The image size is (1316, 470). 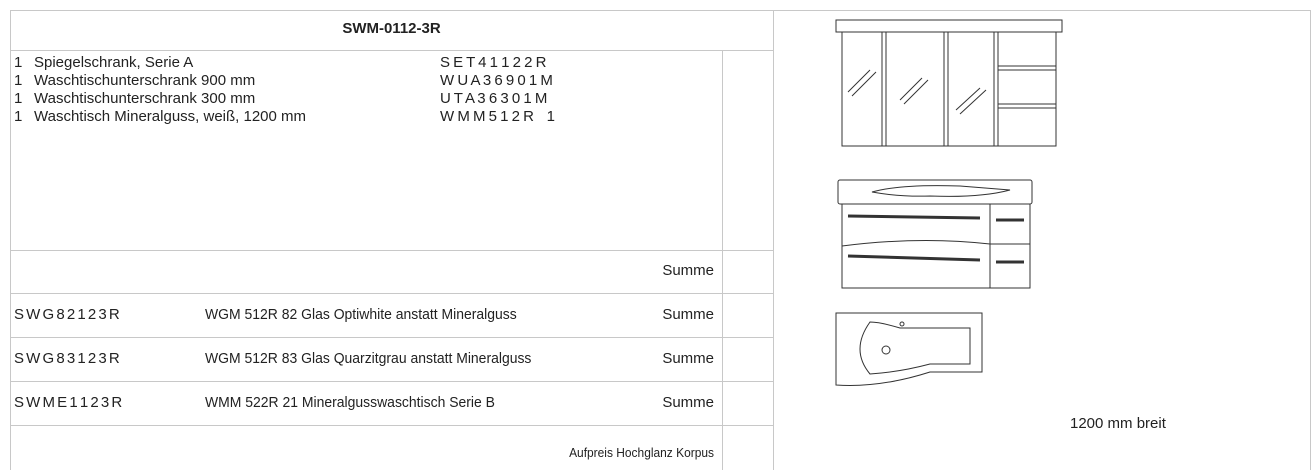 What do you see at coordinates (67, 358) in the screenshot?
I see `option-code: S W G 8 3 1 2 3 R` at bounding box center [67, 358].